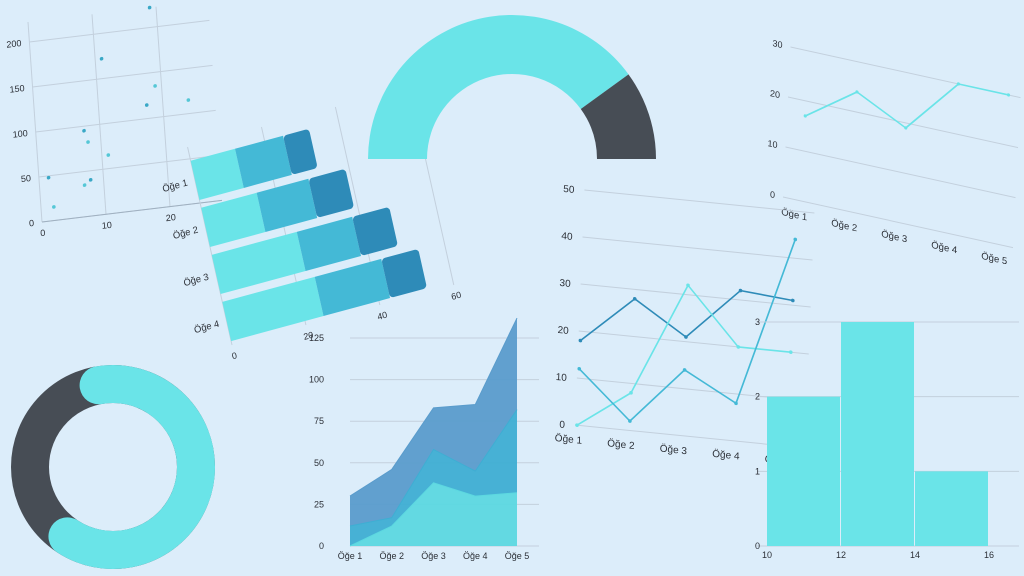  I want to click on area-chart: 0 25 50 75 100 125 Öğe 1 Öğe 2 Öğe 3 Öğe 4 Öğe 5, so click(424, 439).